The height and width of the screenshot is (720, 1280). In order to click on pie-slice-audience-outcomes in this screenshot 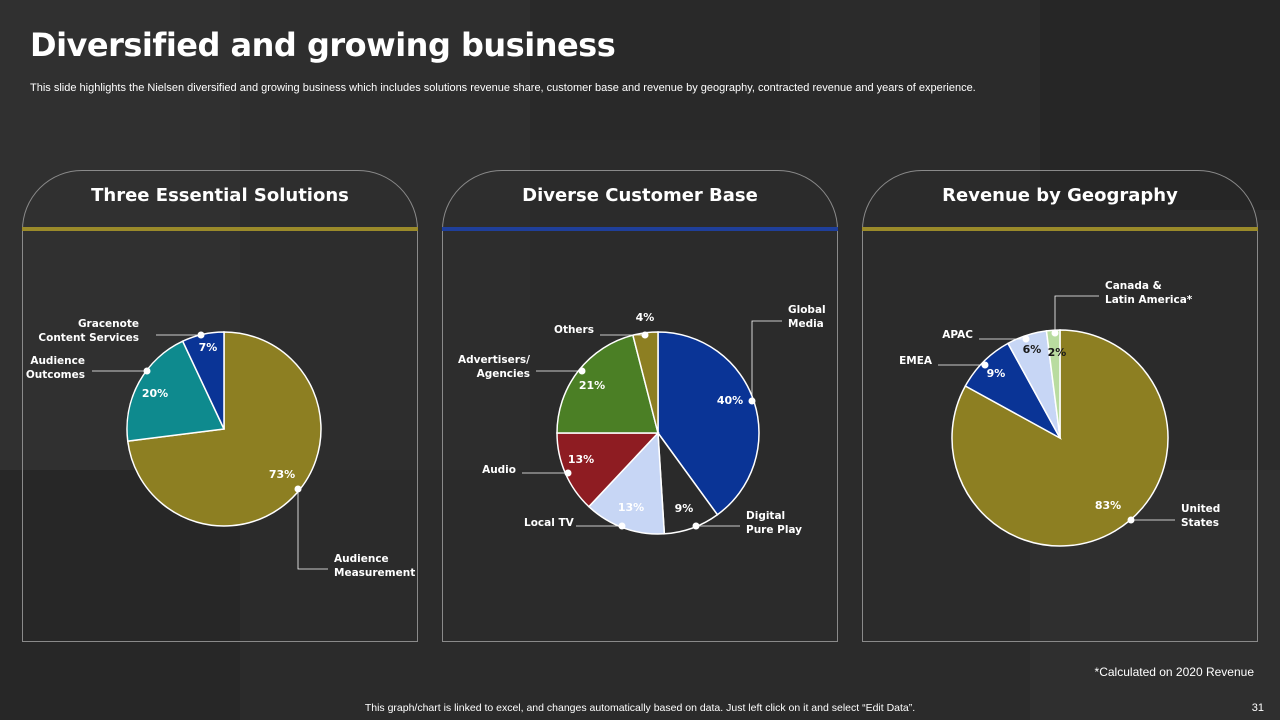, I will do `click(176, 391)`.